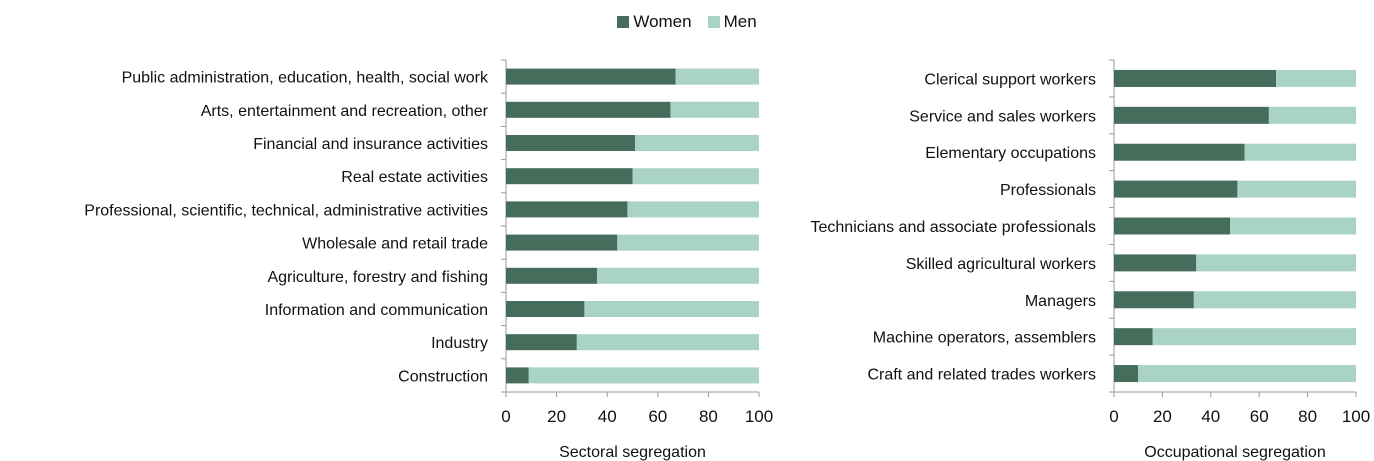 This screenshot has width=1374, height=461. I want to click on legend-swatch-women, so click(623, 22).